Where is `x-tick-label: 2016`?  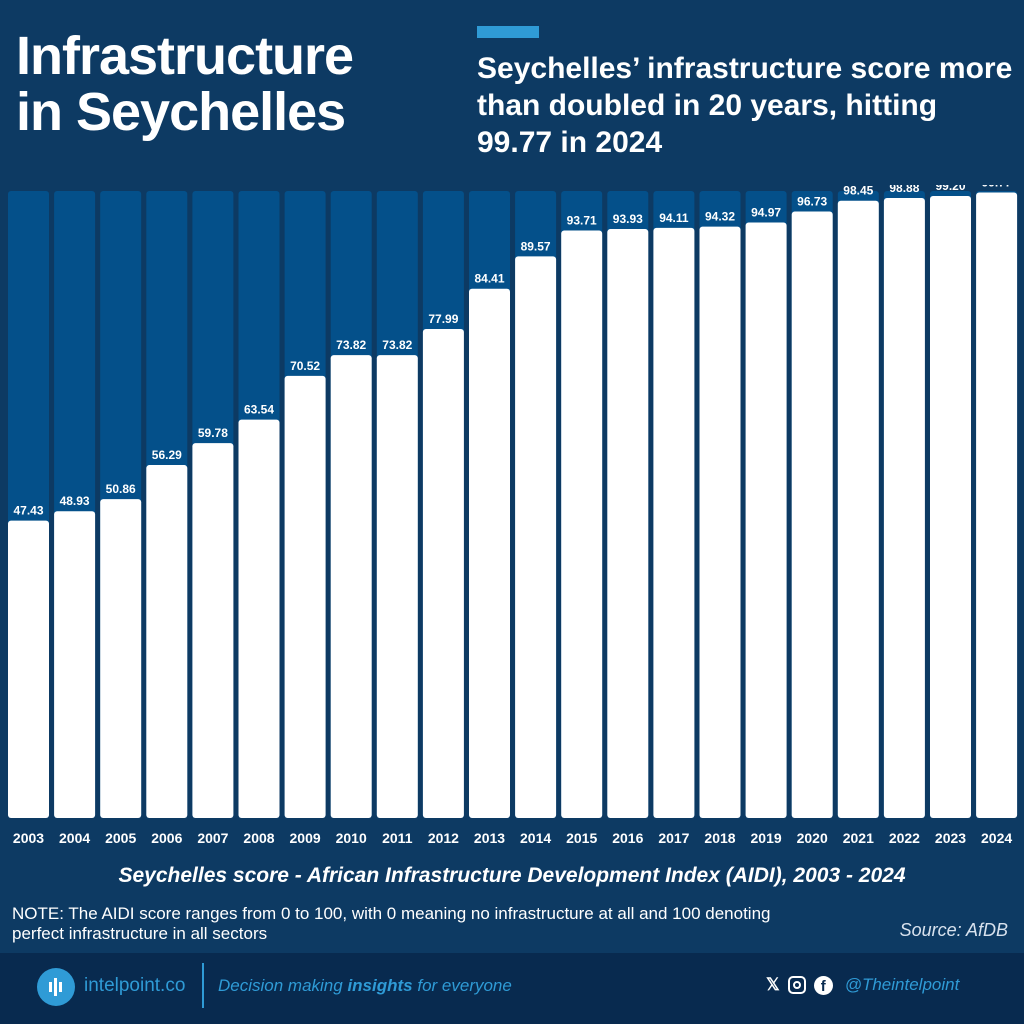 x-tick-label: 2016 is located at coordinates (627, 838).